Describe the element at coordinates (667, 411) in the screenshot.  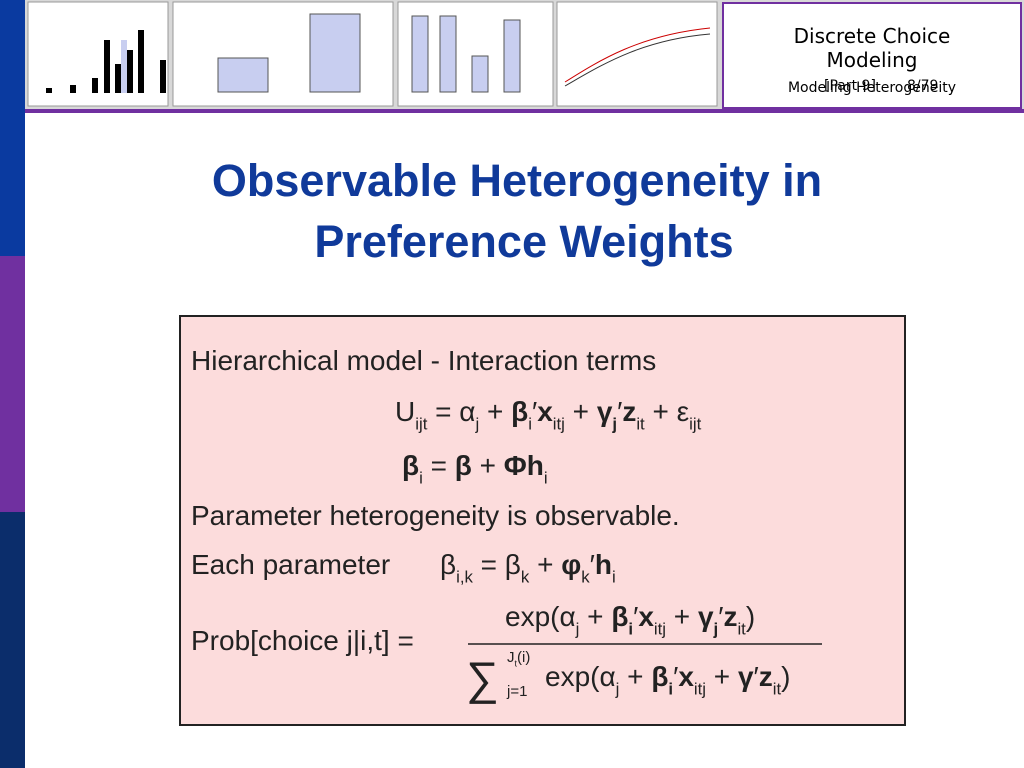
I see `formula-term: + ε` at that location.